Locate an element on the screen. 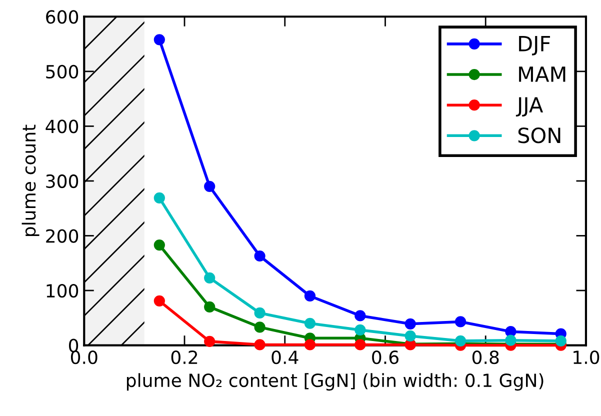 The height and width of the screenshot is (416, 601). y-tick-label: 400 is located at coordinates (62, 127).